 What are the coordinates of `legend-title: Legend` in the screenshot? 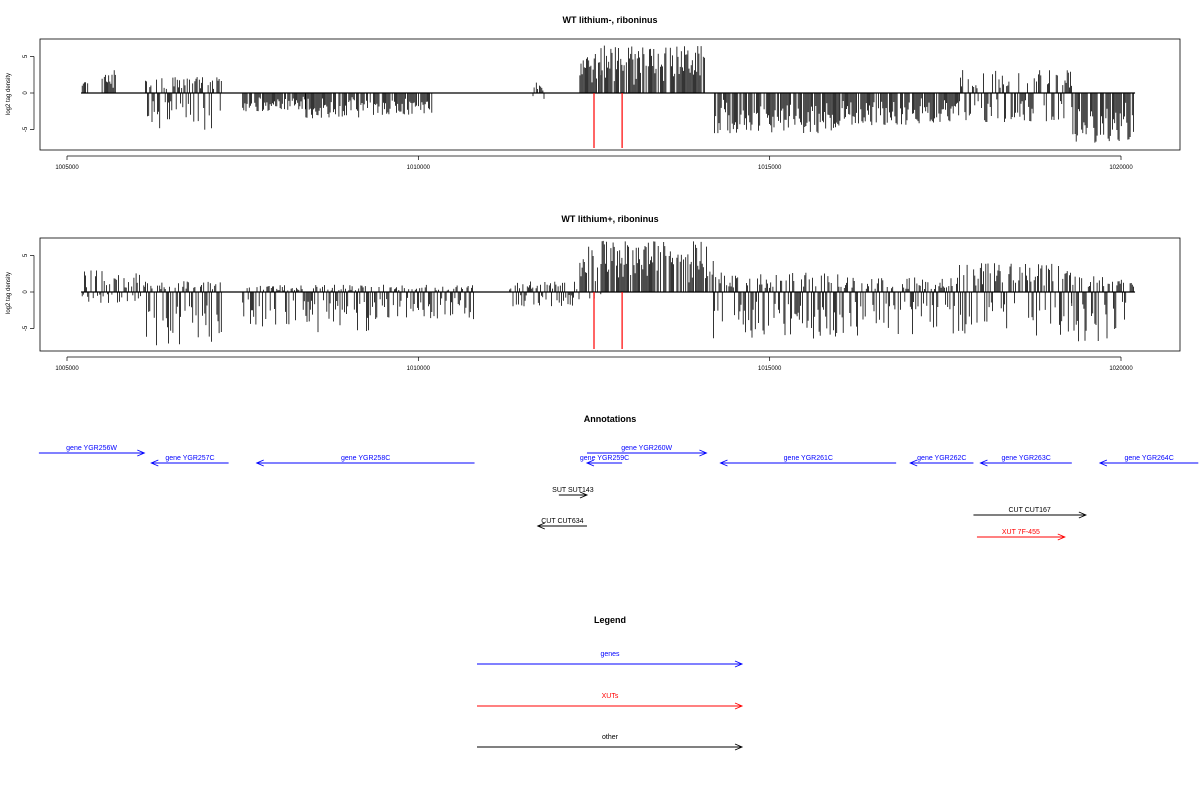 It's located at (610, 620).